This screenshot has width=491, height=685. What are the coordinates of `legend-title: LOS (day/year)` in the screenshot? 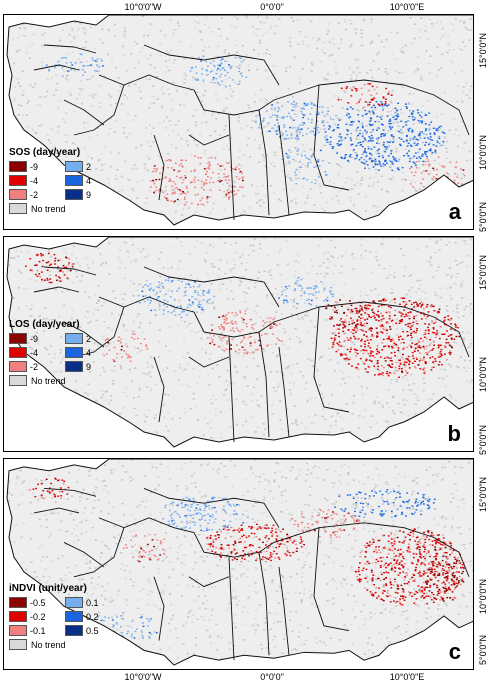 It's located at (44, 324).